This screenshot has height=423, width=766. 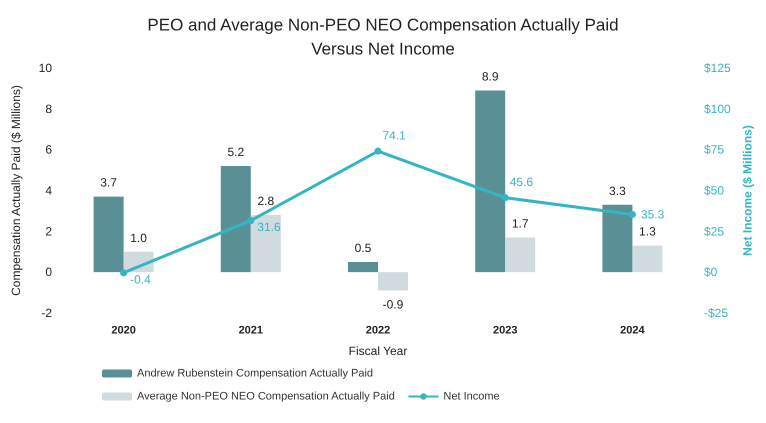 I want to click on y-tick-label: -2, so click(x=46, y=313).